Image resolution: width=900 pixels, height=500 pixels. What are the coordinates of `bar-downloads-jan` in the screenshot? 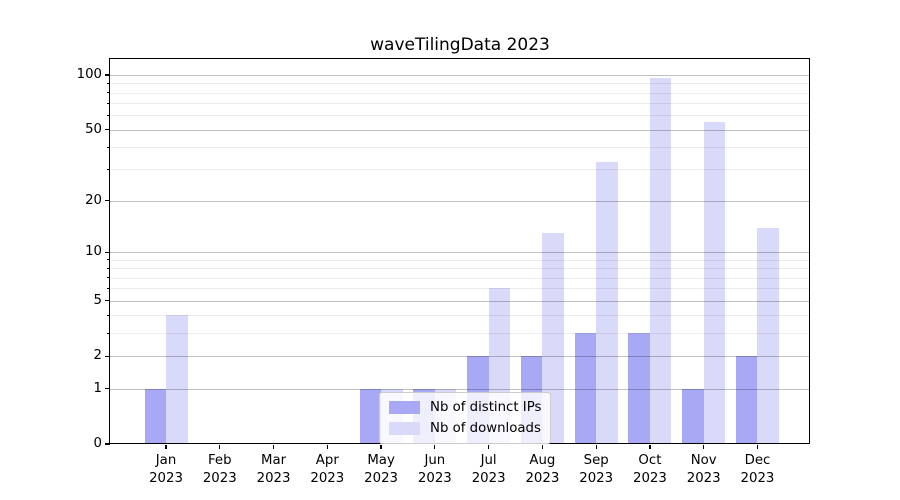 It's located at (177, 379).